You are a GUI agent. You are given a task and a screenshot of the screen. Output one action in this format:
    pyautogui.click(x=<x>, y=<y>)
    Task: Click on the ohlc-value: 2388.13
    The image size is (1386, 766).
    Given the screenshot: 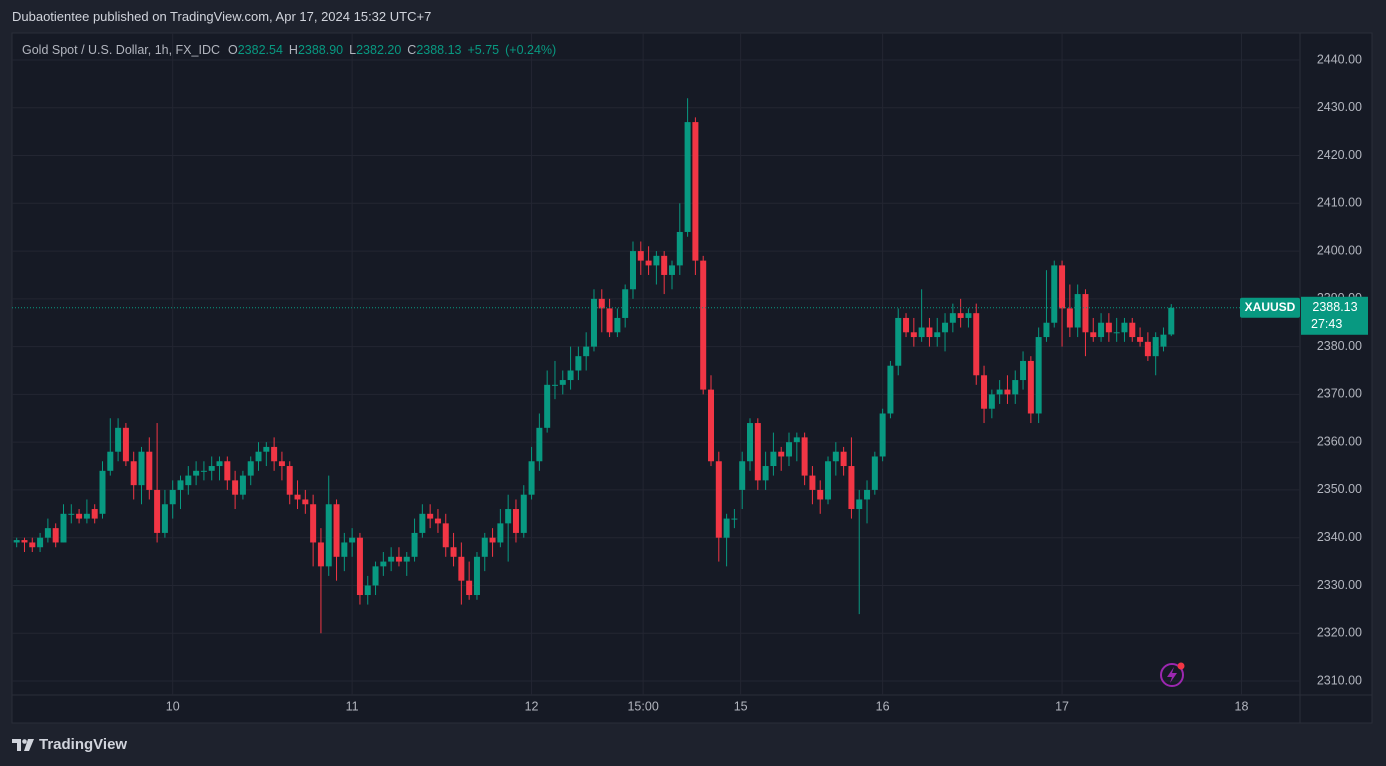 What is the action you would take?
    pyautogui.click(x=439, y=50)
    